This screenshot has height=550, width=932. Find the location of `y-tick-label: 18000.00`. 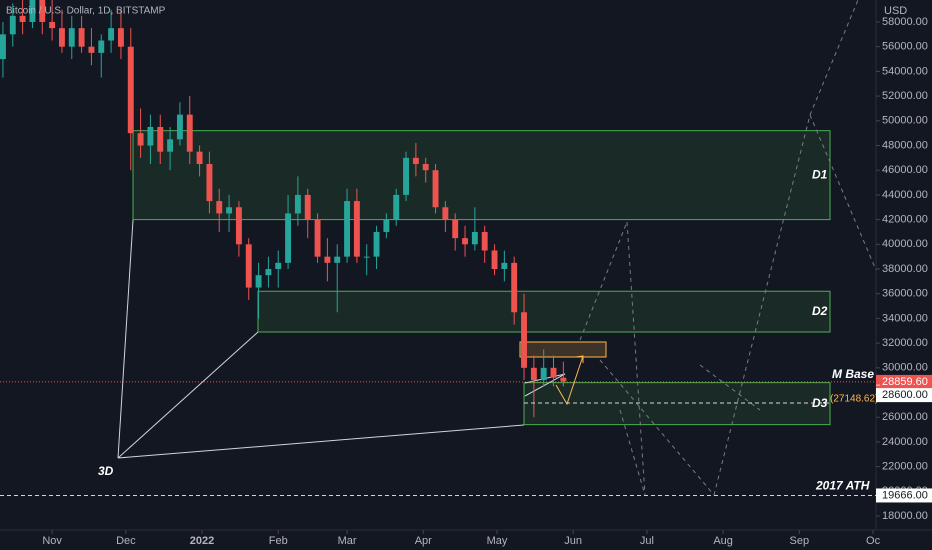

y-tick-label: 18000.00 is located at coordinates (905, 516).